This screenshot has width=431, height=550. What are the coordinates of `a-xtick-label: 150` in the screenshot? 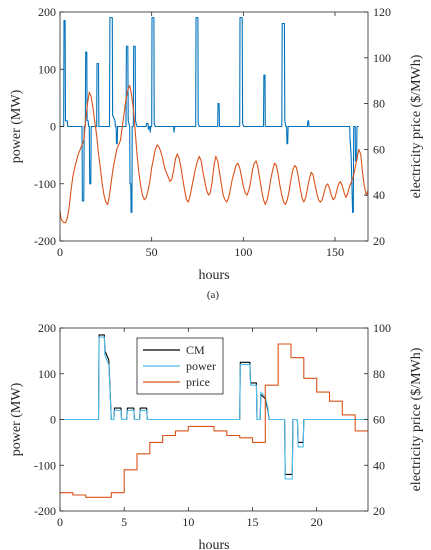 It's located at (335, 252).